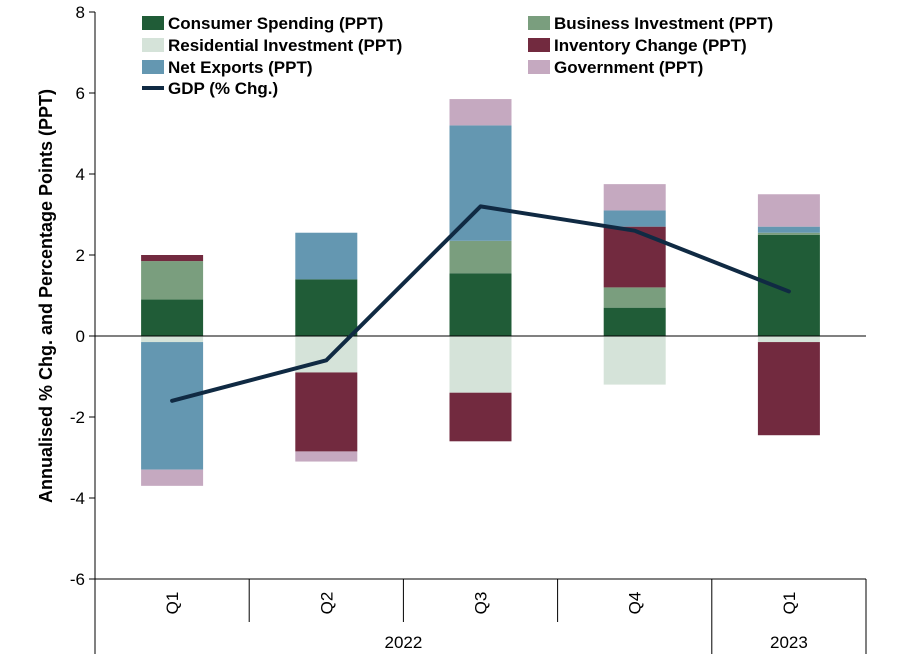 This screenshot has width=900, height=654. I want to click on legend-label: Inventory Change (PPT), so click(650, 45).